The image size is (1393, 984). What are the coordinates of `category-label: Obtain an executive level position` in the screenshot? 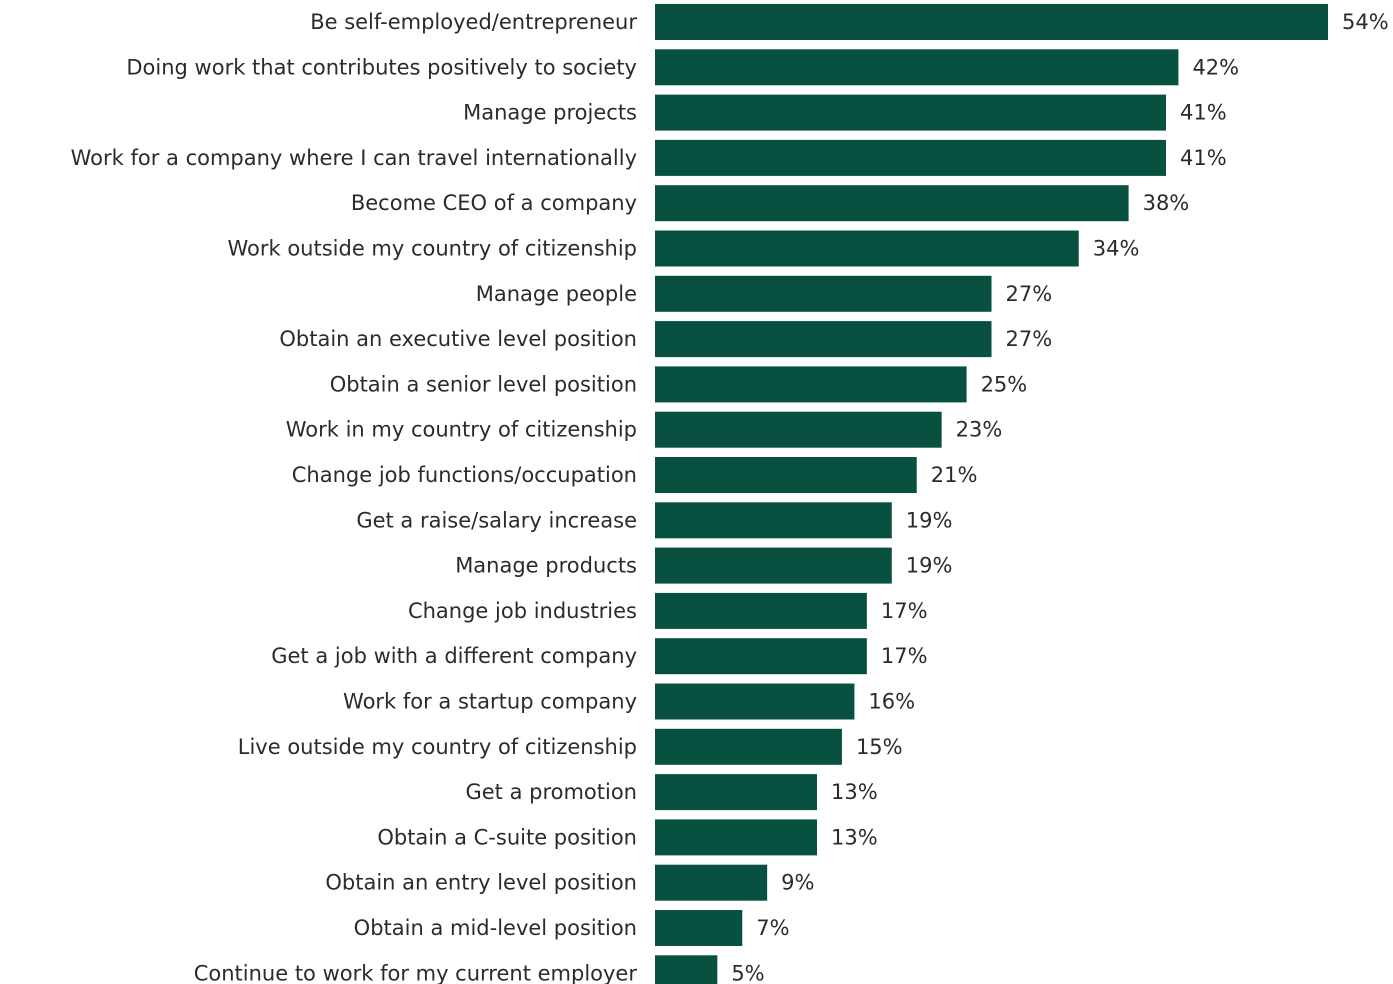 It's located at (458, 339).